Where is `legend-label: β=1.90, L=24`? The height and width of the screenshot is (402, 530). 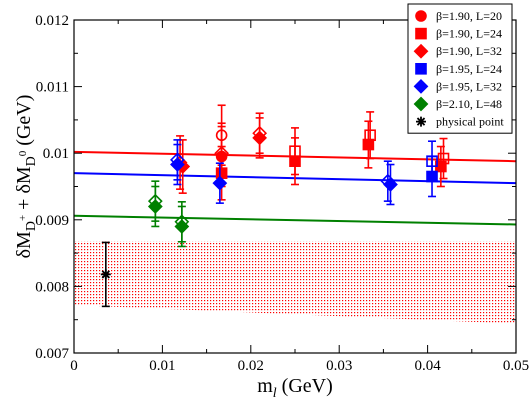
legend-label: β=1.90, L=24 is located at coordinates (469, 34).